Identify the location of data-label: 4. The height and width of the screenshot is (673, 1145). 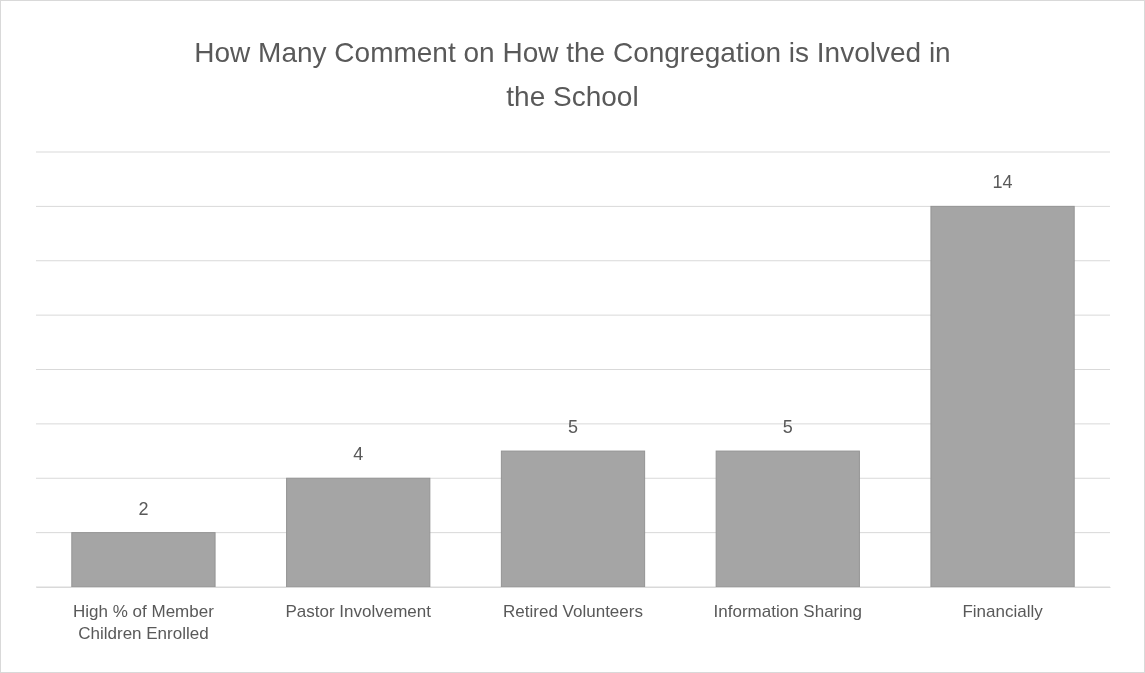
(358, 454).